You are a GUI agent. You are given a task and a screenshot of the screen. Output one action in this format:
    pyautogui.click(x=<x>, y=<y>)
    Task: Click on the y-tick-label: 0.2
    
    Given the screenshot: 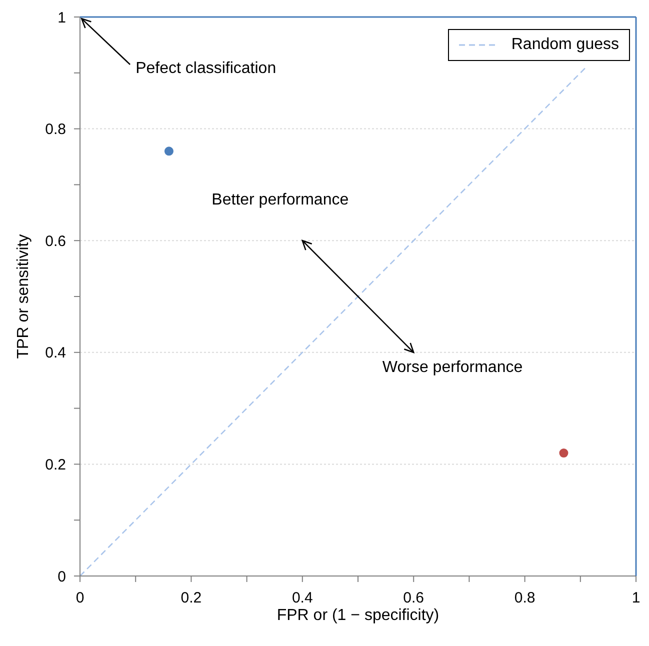 What is the action you would take?
    pyautogui.click(x=55, y=465)
    